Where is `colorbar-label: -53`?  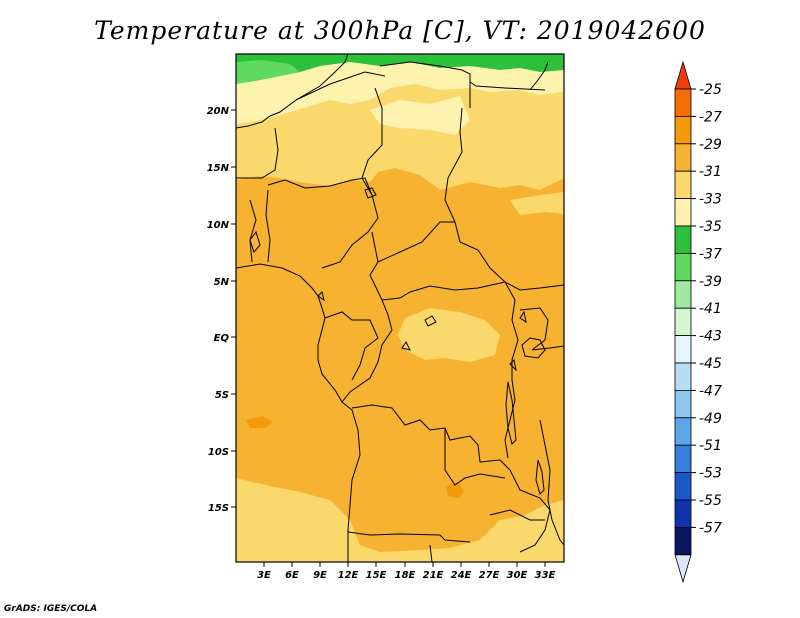
colorbar-label: -53 is located at coordinates (710, 474).